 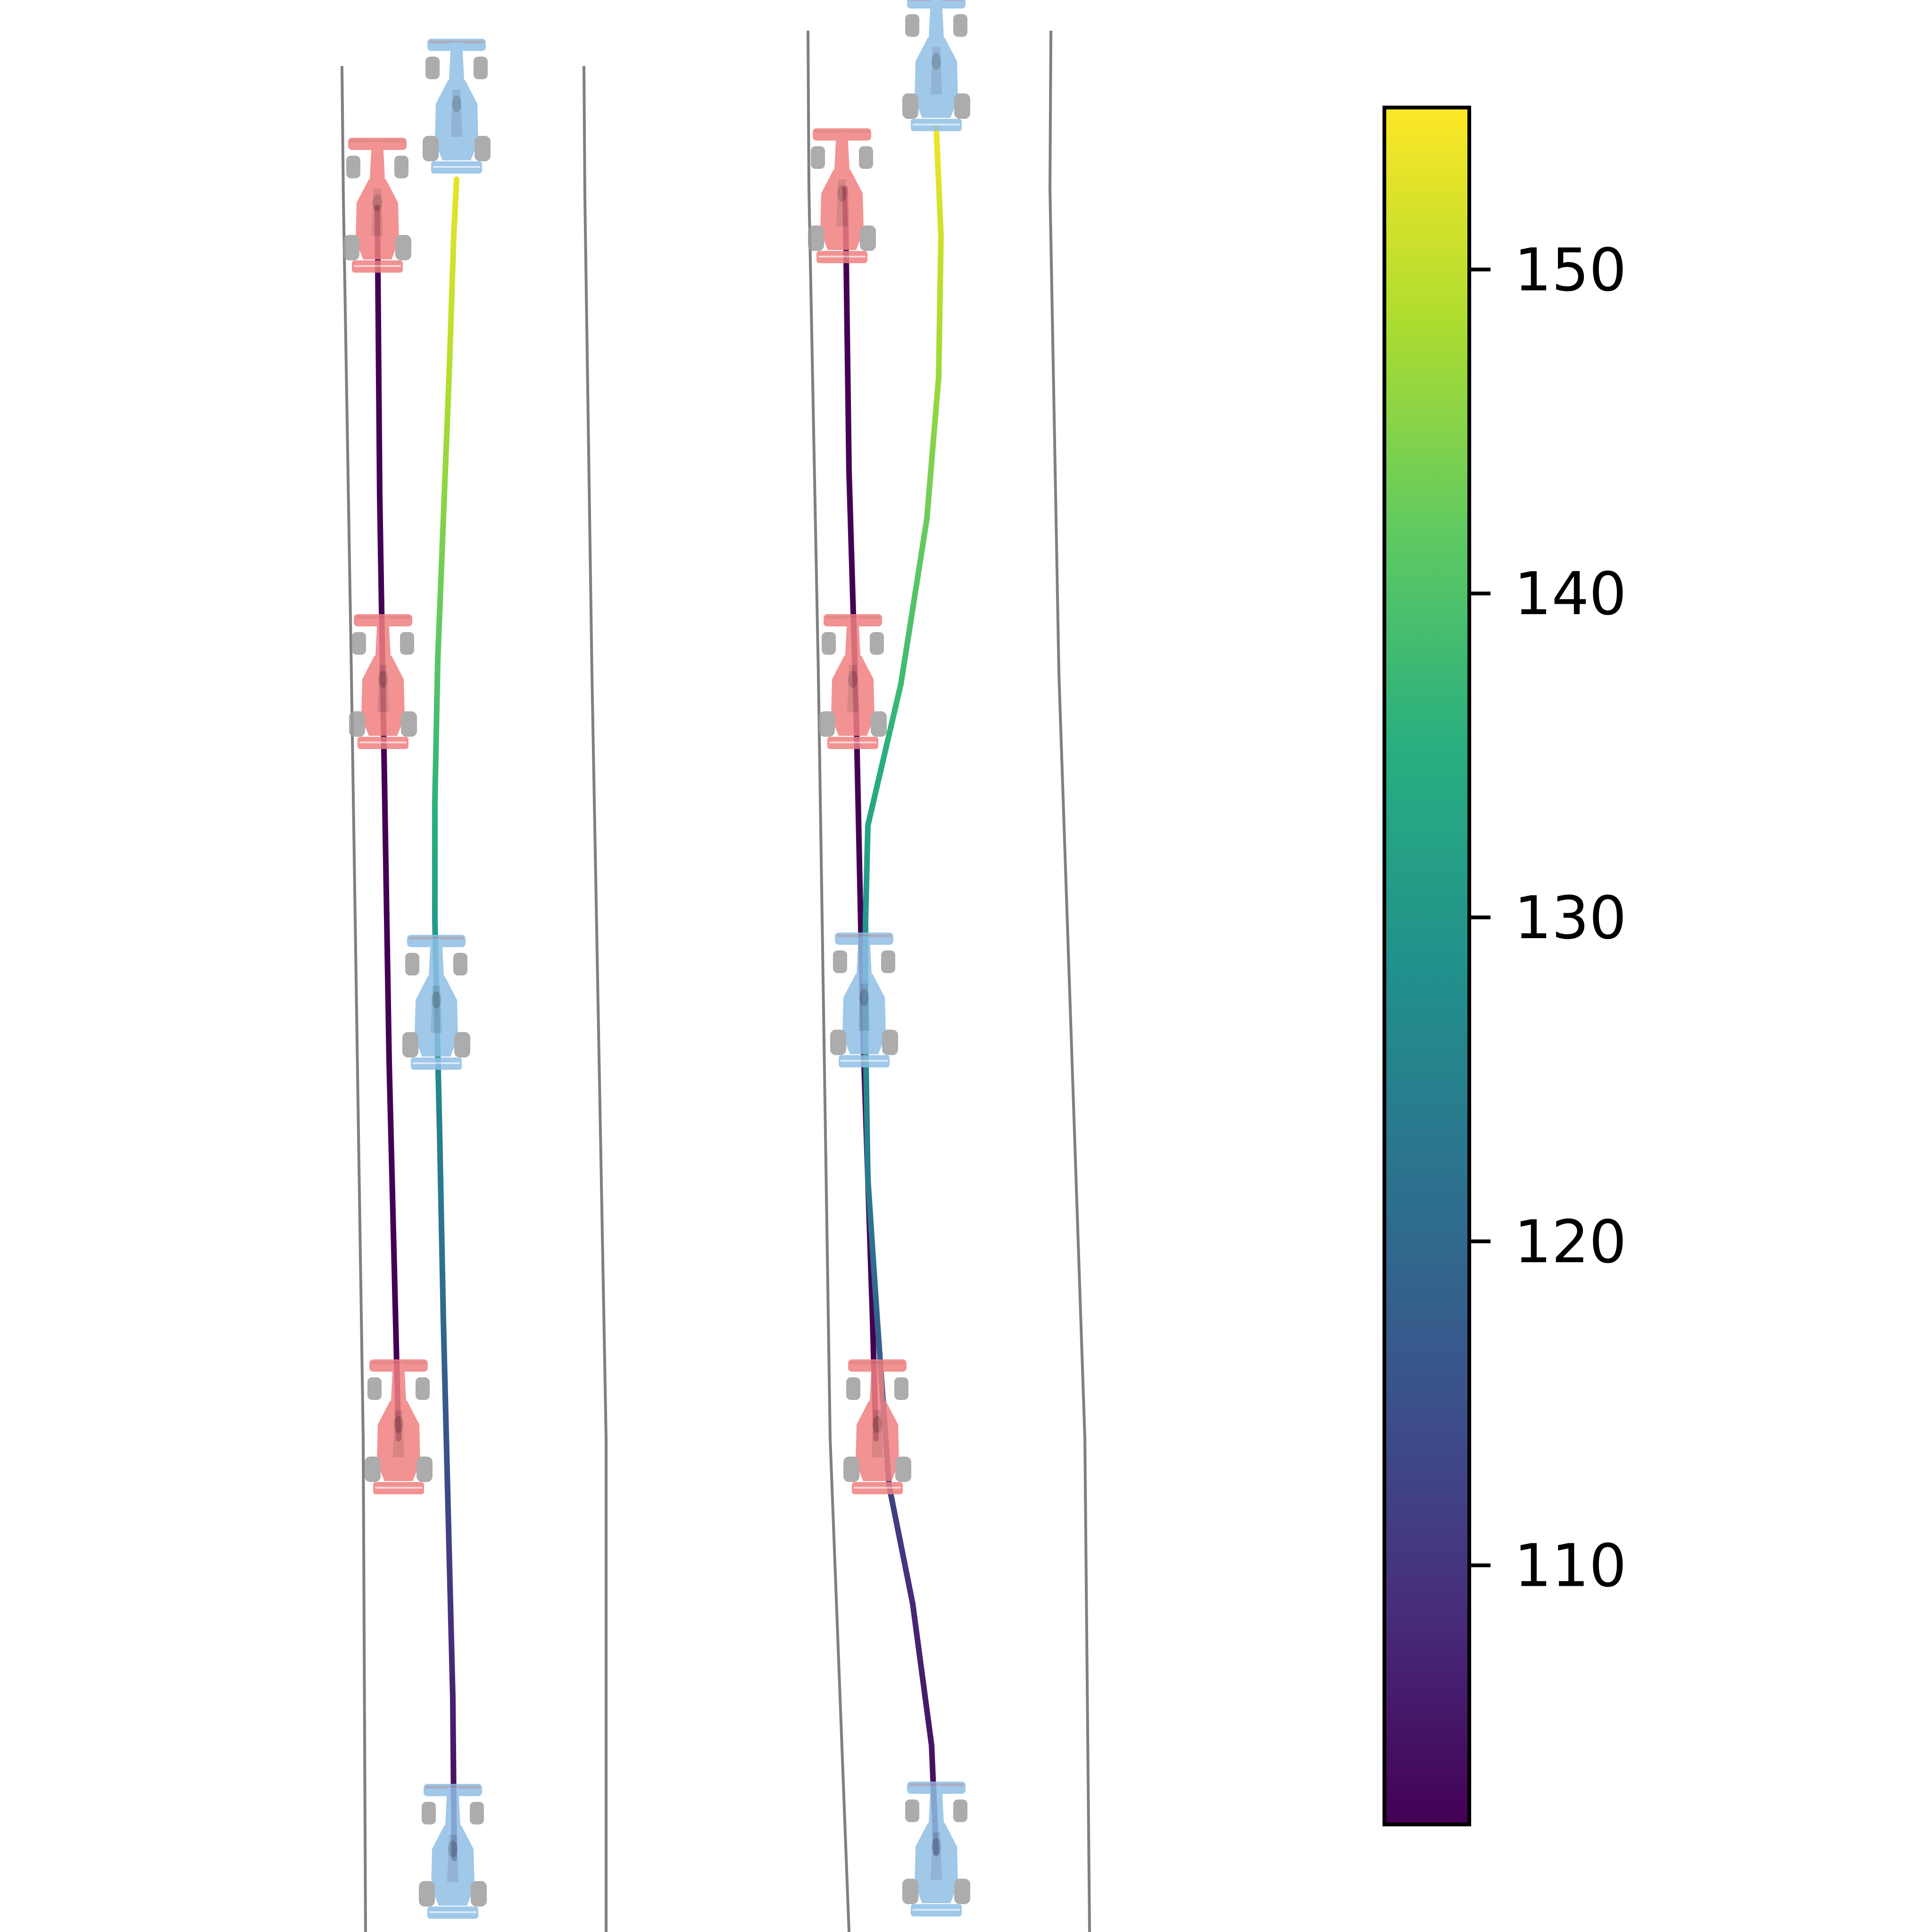 I want to click on panel-right, so click(x=949, y=981).